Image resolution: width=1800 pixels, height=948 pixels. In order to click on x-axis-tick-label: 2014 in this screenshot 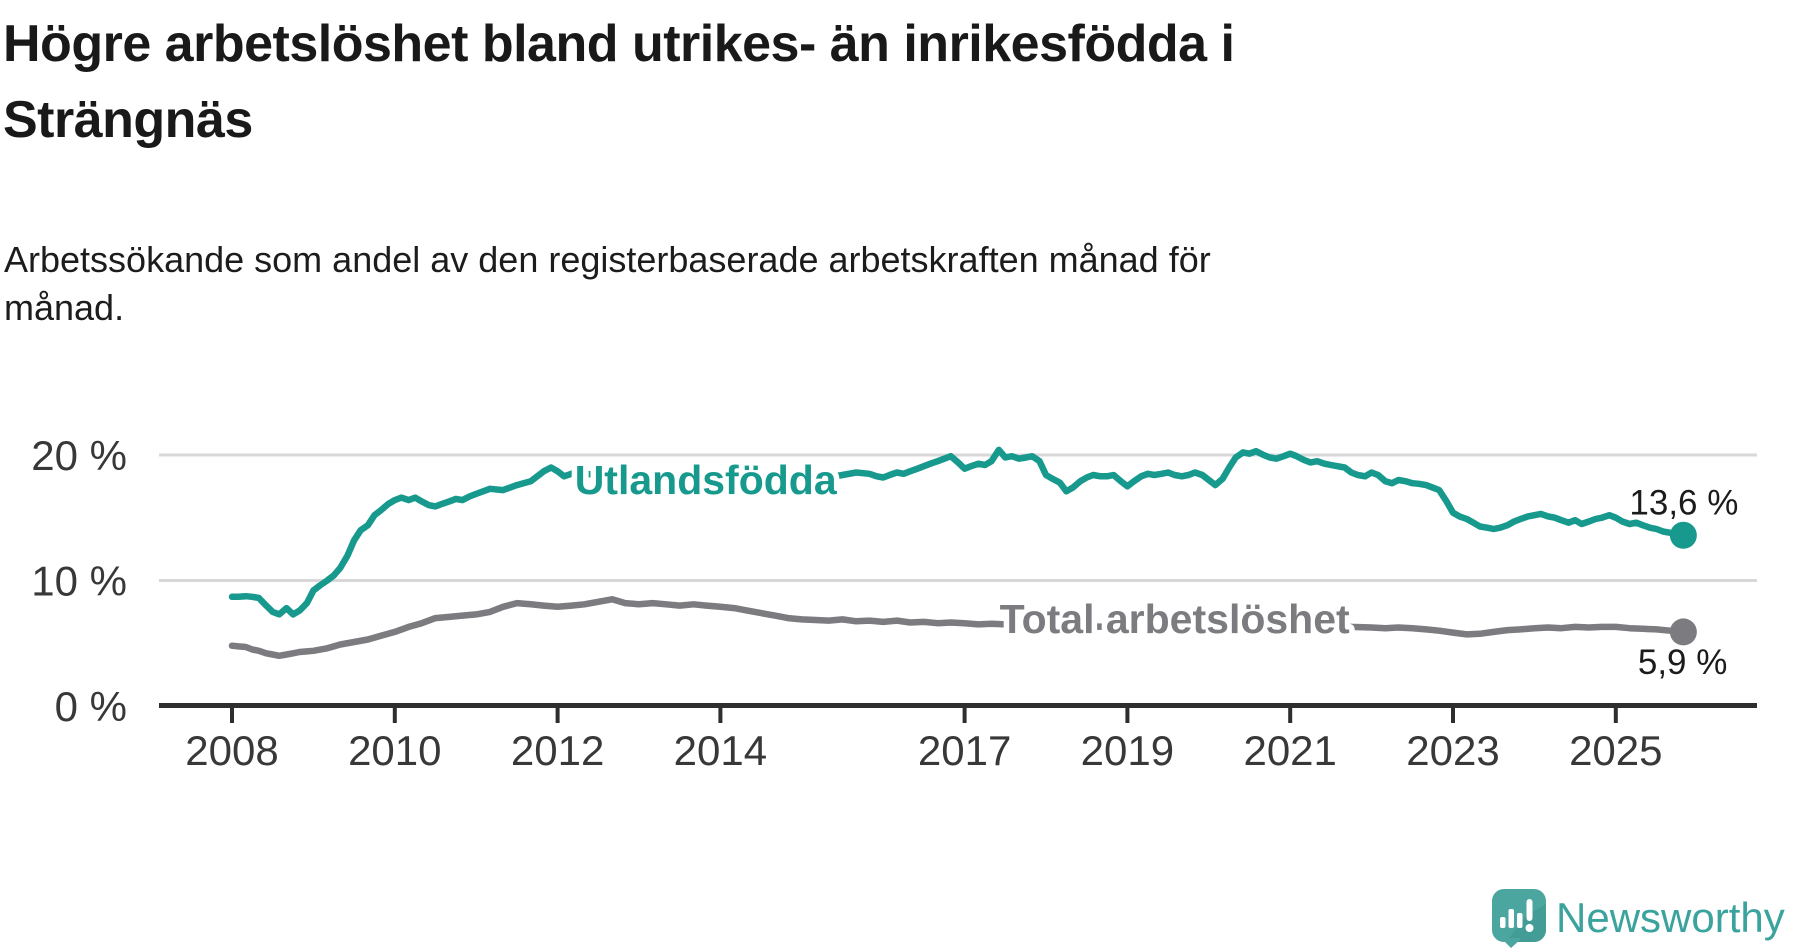, I will do `click(720, 750)`.